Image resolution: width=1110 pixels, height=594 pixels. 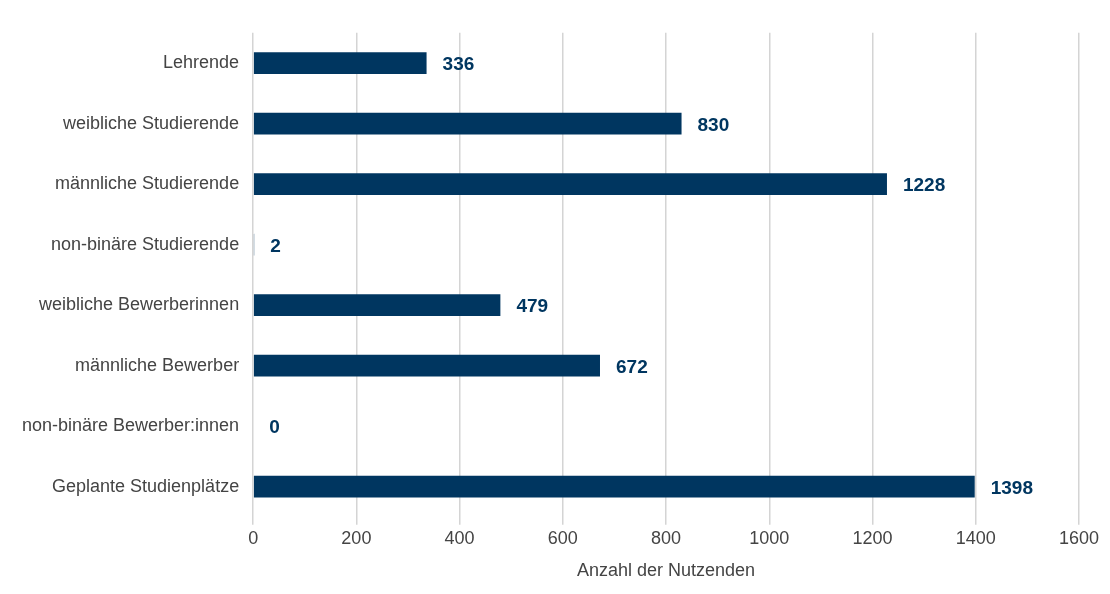 What do you see at coordinates (356, 537) in the screenshot?
I see `x-tick-label: 200` at bounding box center [356, 537].